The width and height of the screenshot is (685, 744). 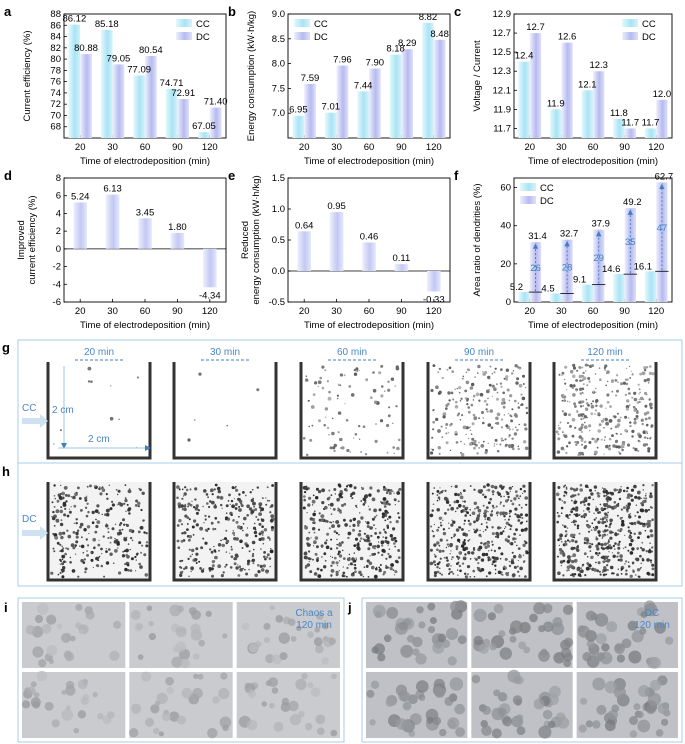 I want to click on bar-dc, so click(x=118, y=101).